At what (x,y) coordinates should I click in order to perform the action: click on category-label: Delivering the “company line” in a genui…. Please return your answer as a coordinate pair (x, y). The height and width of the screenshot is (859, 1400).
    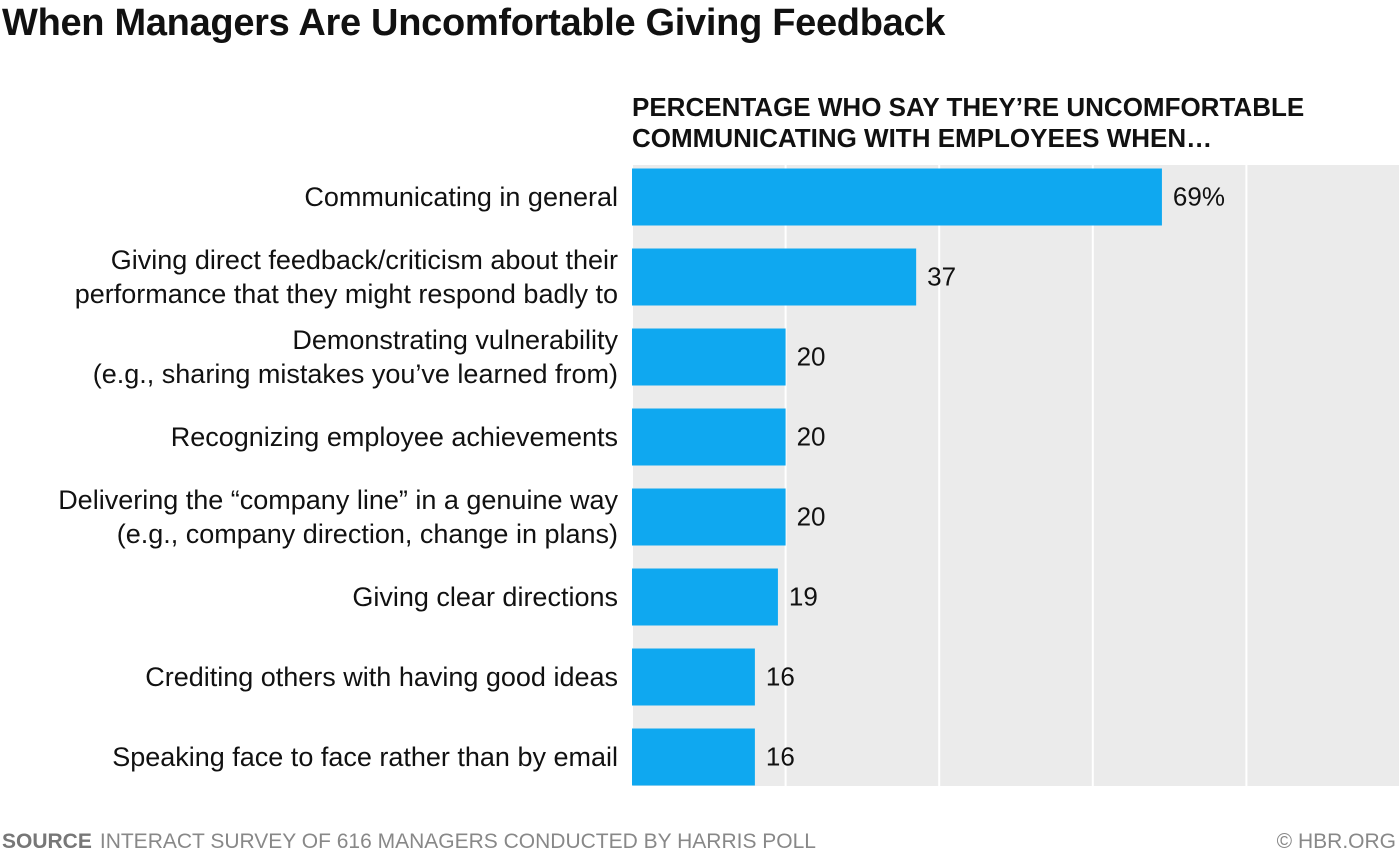
    Looking at the image, I should click on (338, 517).